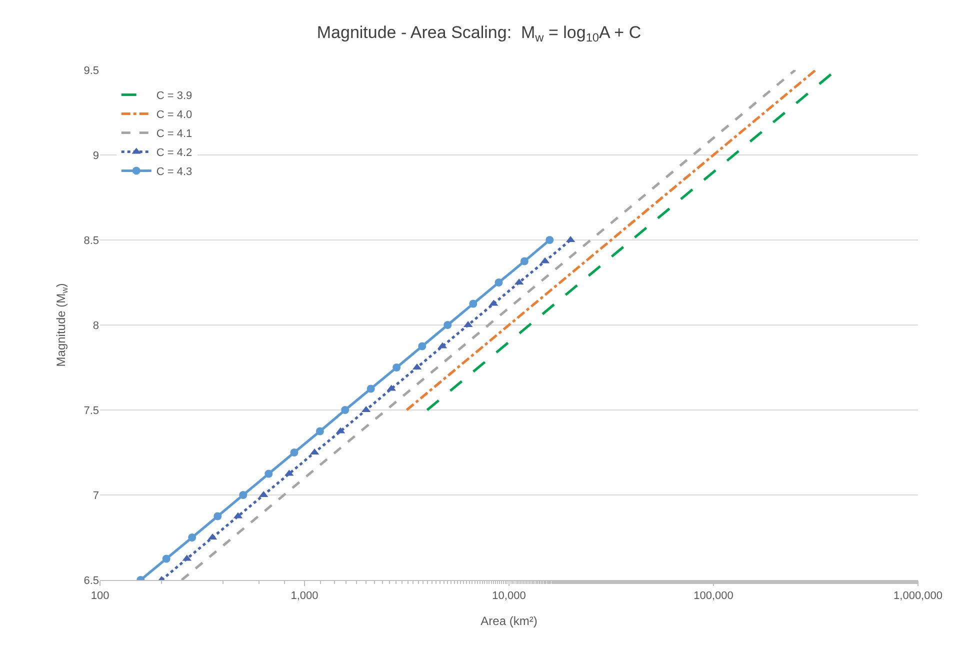 The height and width of the screenshot is (650, 958). Describe the element at coordinates (174, 96) in the screenshot. I see `legend-label: C = 3.9` at that location.